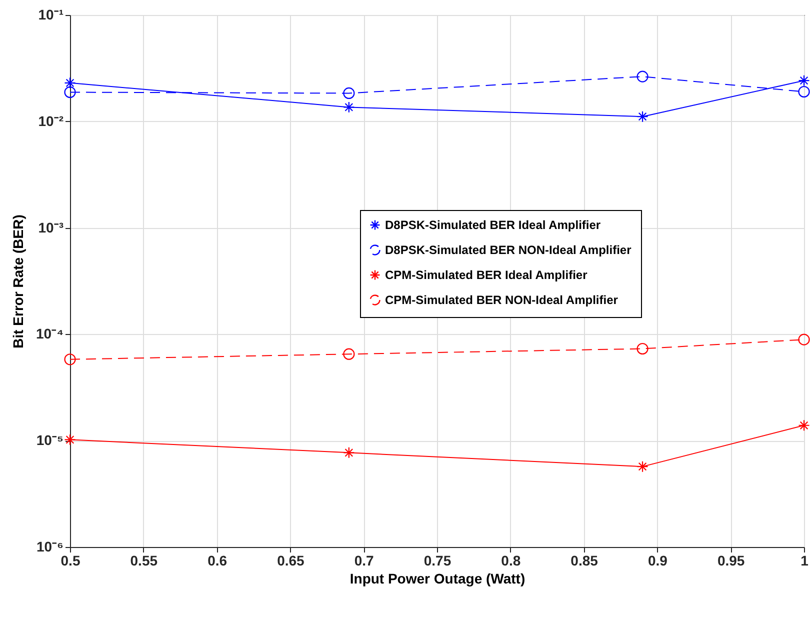 Image resolution: width=810 pixels, height=630 pixels. What do you see at coordinates (511, 560) in the screenshot?
I see `x-tick-label: 0.8` at bounding box center [511, 560].